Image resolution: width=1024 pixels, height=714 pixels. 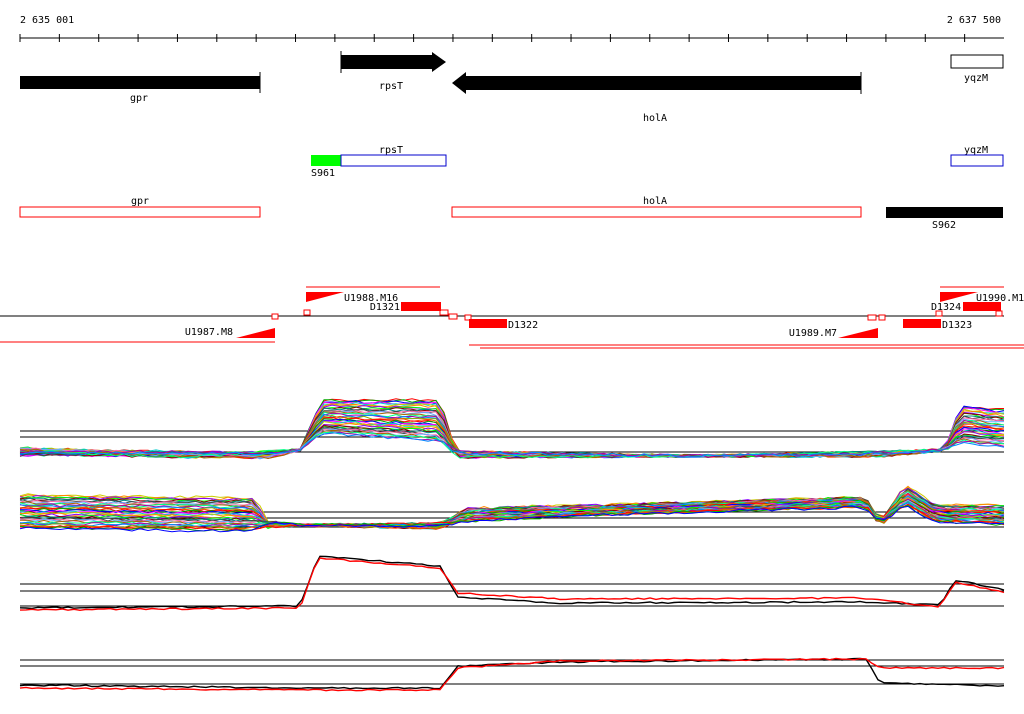 What do you see at coordinates (492, 38) in the screenshot?
I see `ruler-ticks` at bounding box center [492, 38].